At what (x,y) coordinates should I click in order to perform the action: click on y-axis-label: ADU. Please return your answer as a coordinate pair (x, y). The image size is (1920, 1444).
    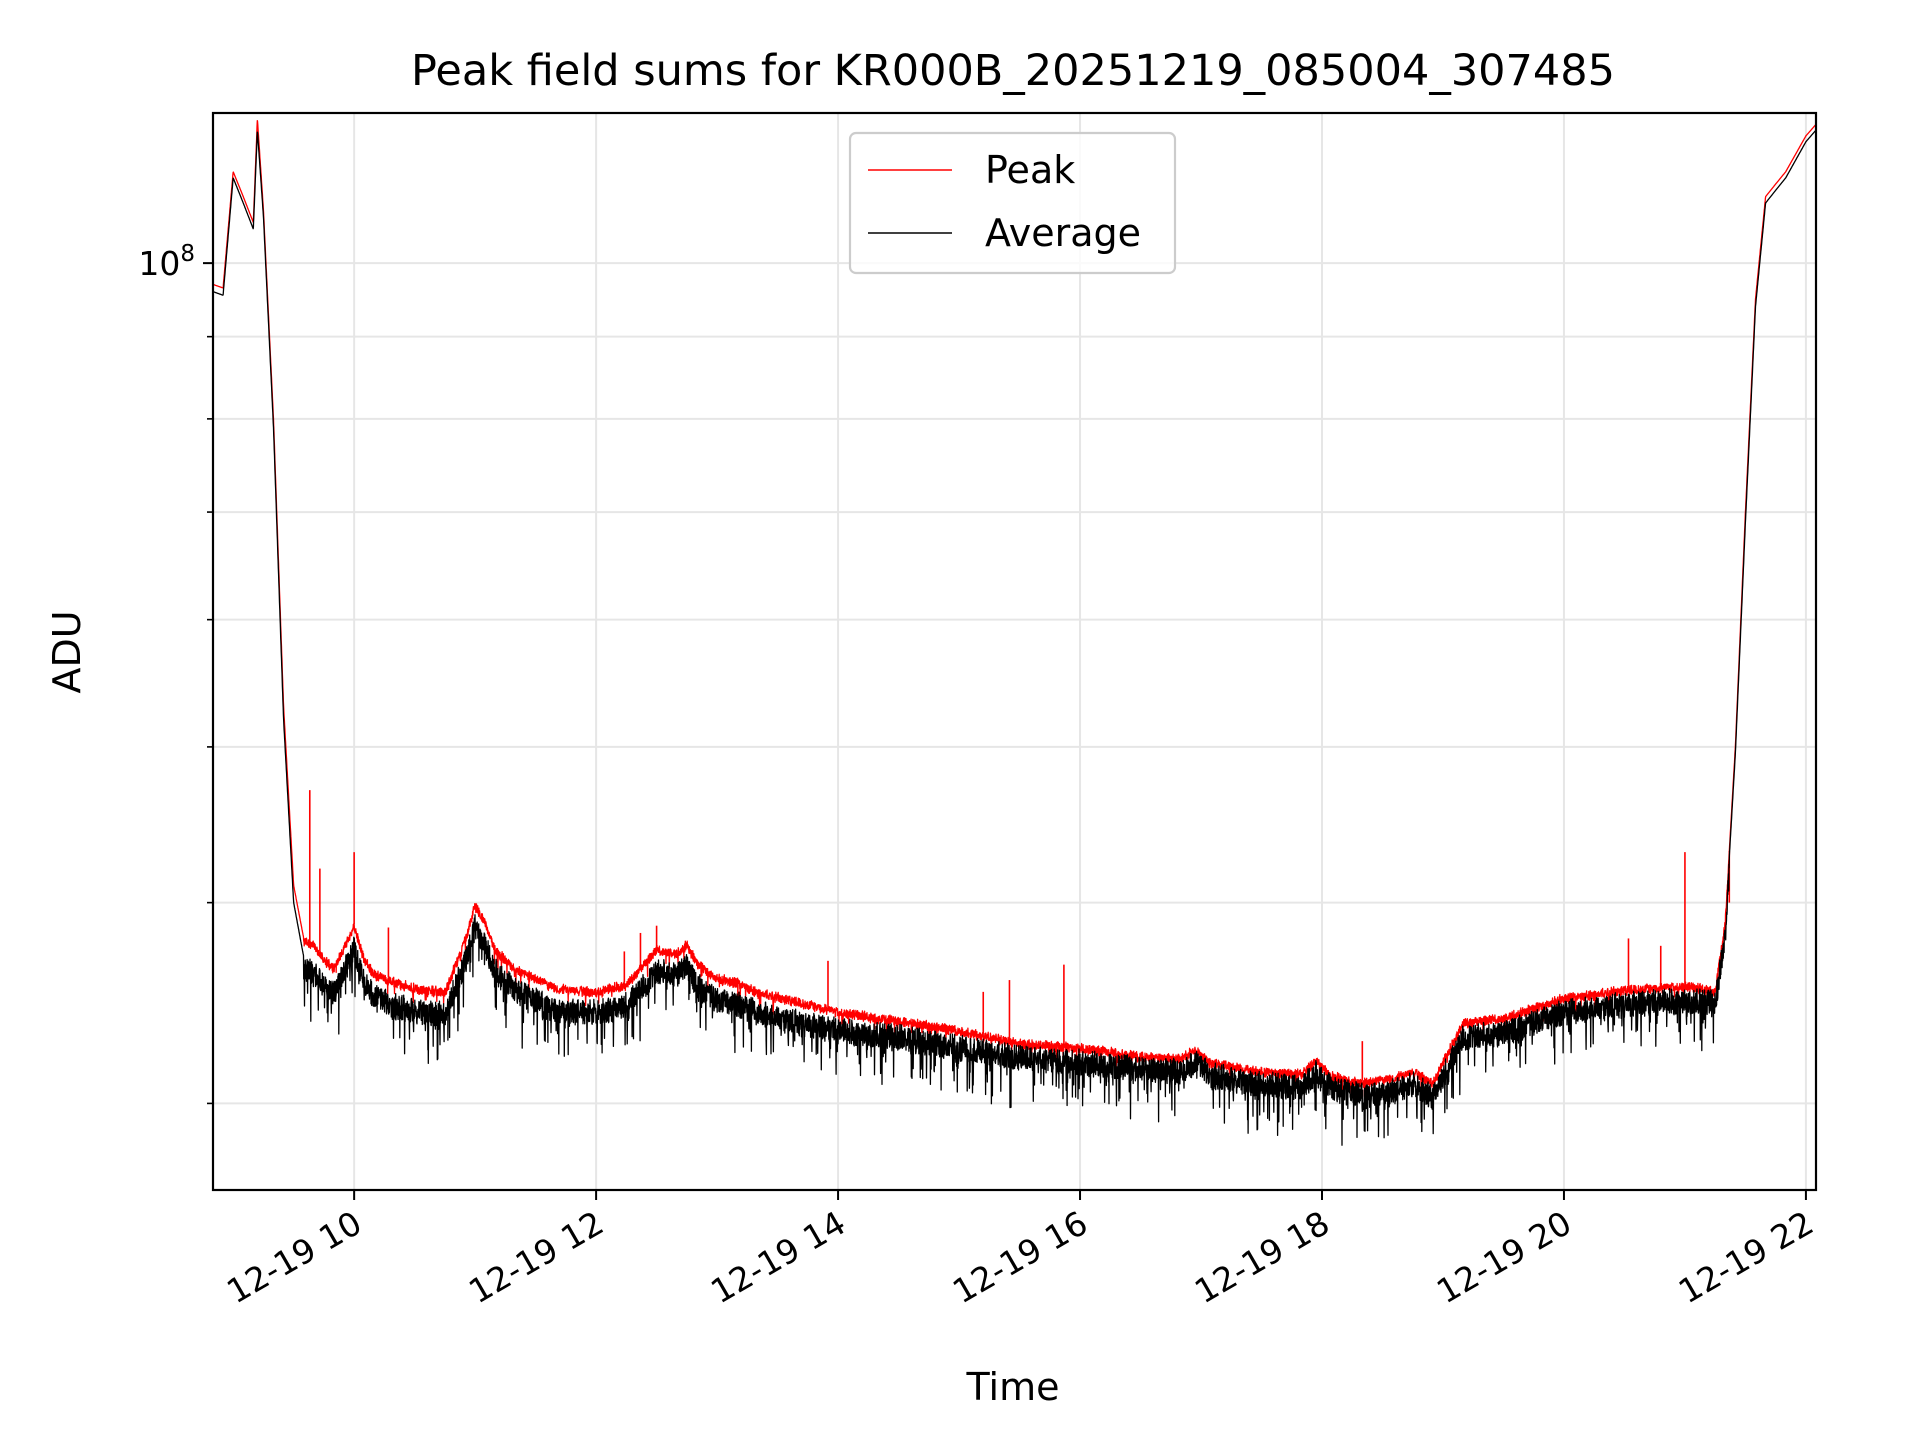
    Looking at the image, I should click on (67, 651).